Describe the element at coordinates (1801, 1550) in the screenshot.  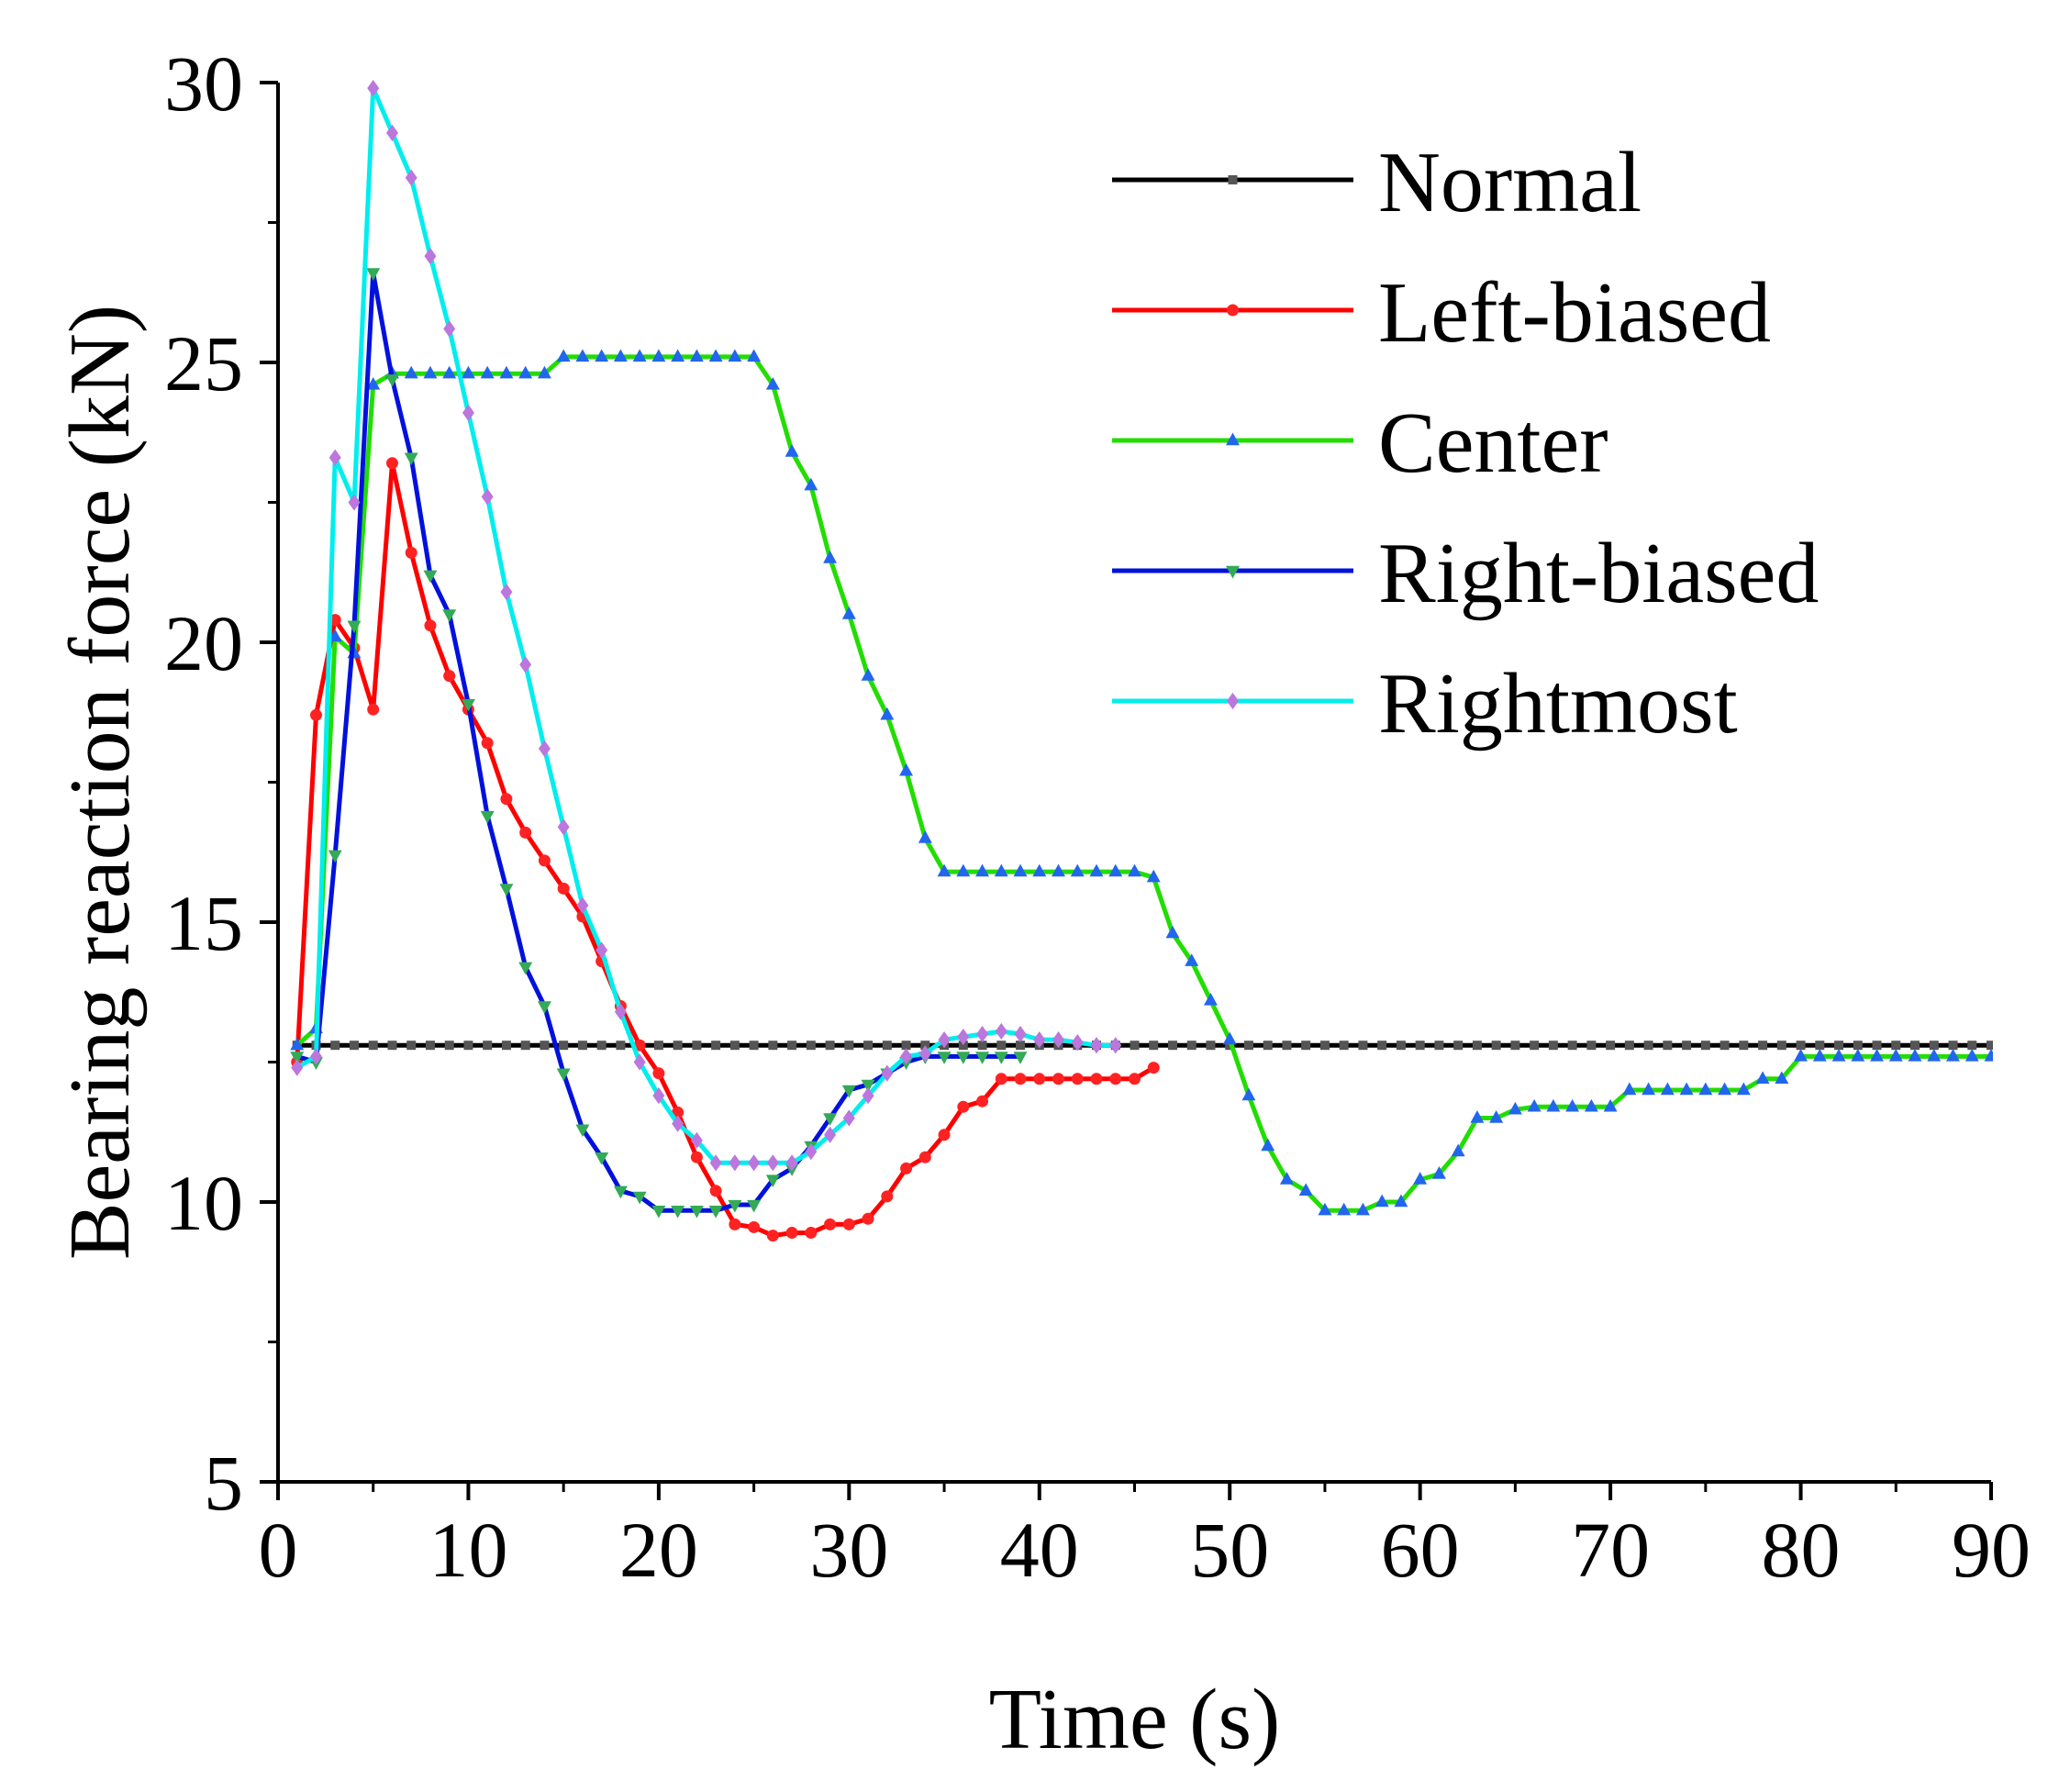
I see `x-tick-label: 80` at that location.